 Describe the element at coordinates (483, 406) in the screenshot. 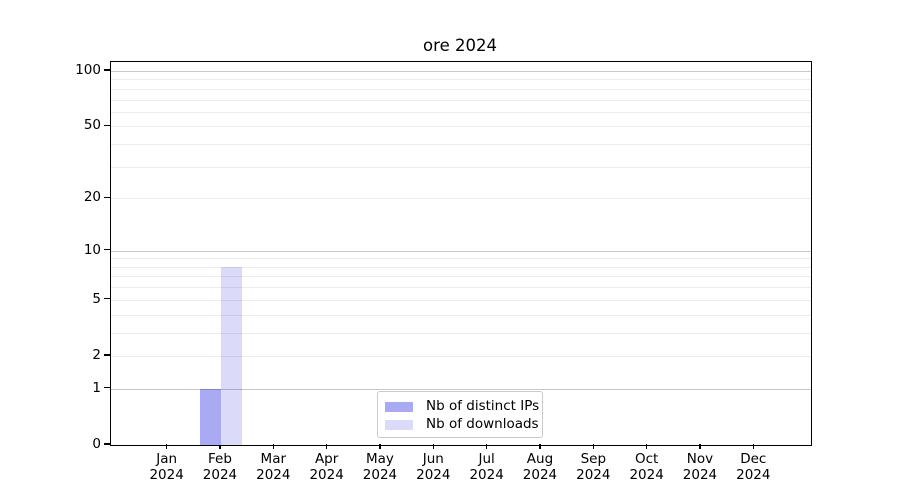

I see `legend-label-1: Nb of distinct IPs` at that location.